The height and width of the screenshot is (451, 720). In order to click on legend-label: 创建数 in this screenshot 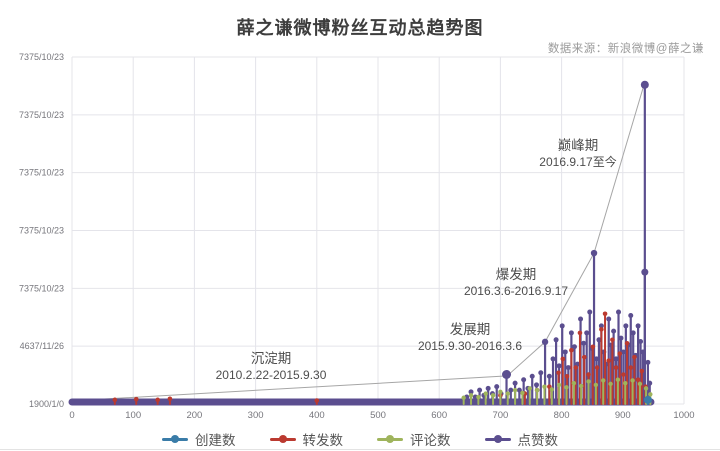, I will do `click(215, 440)`.